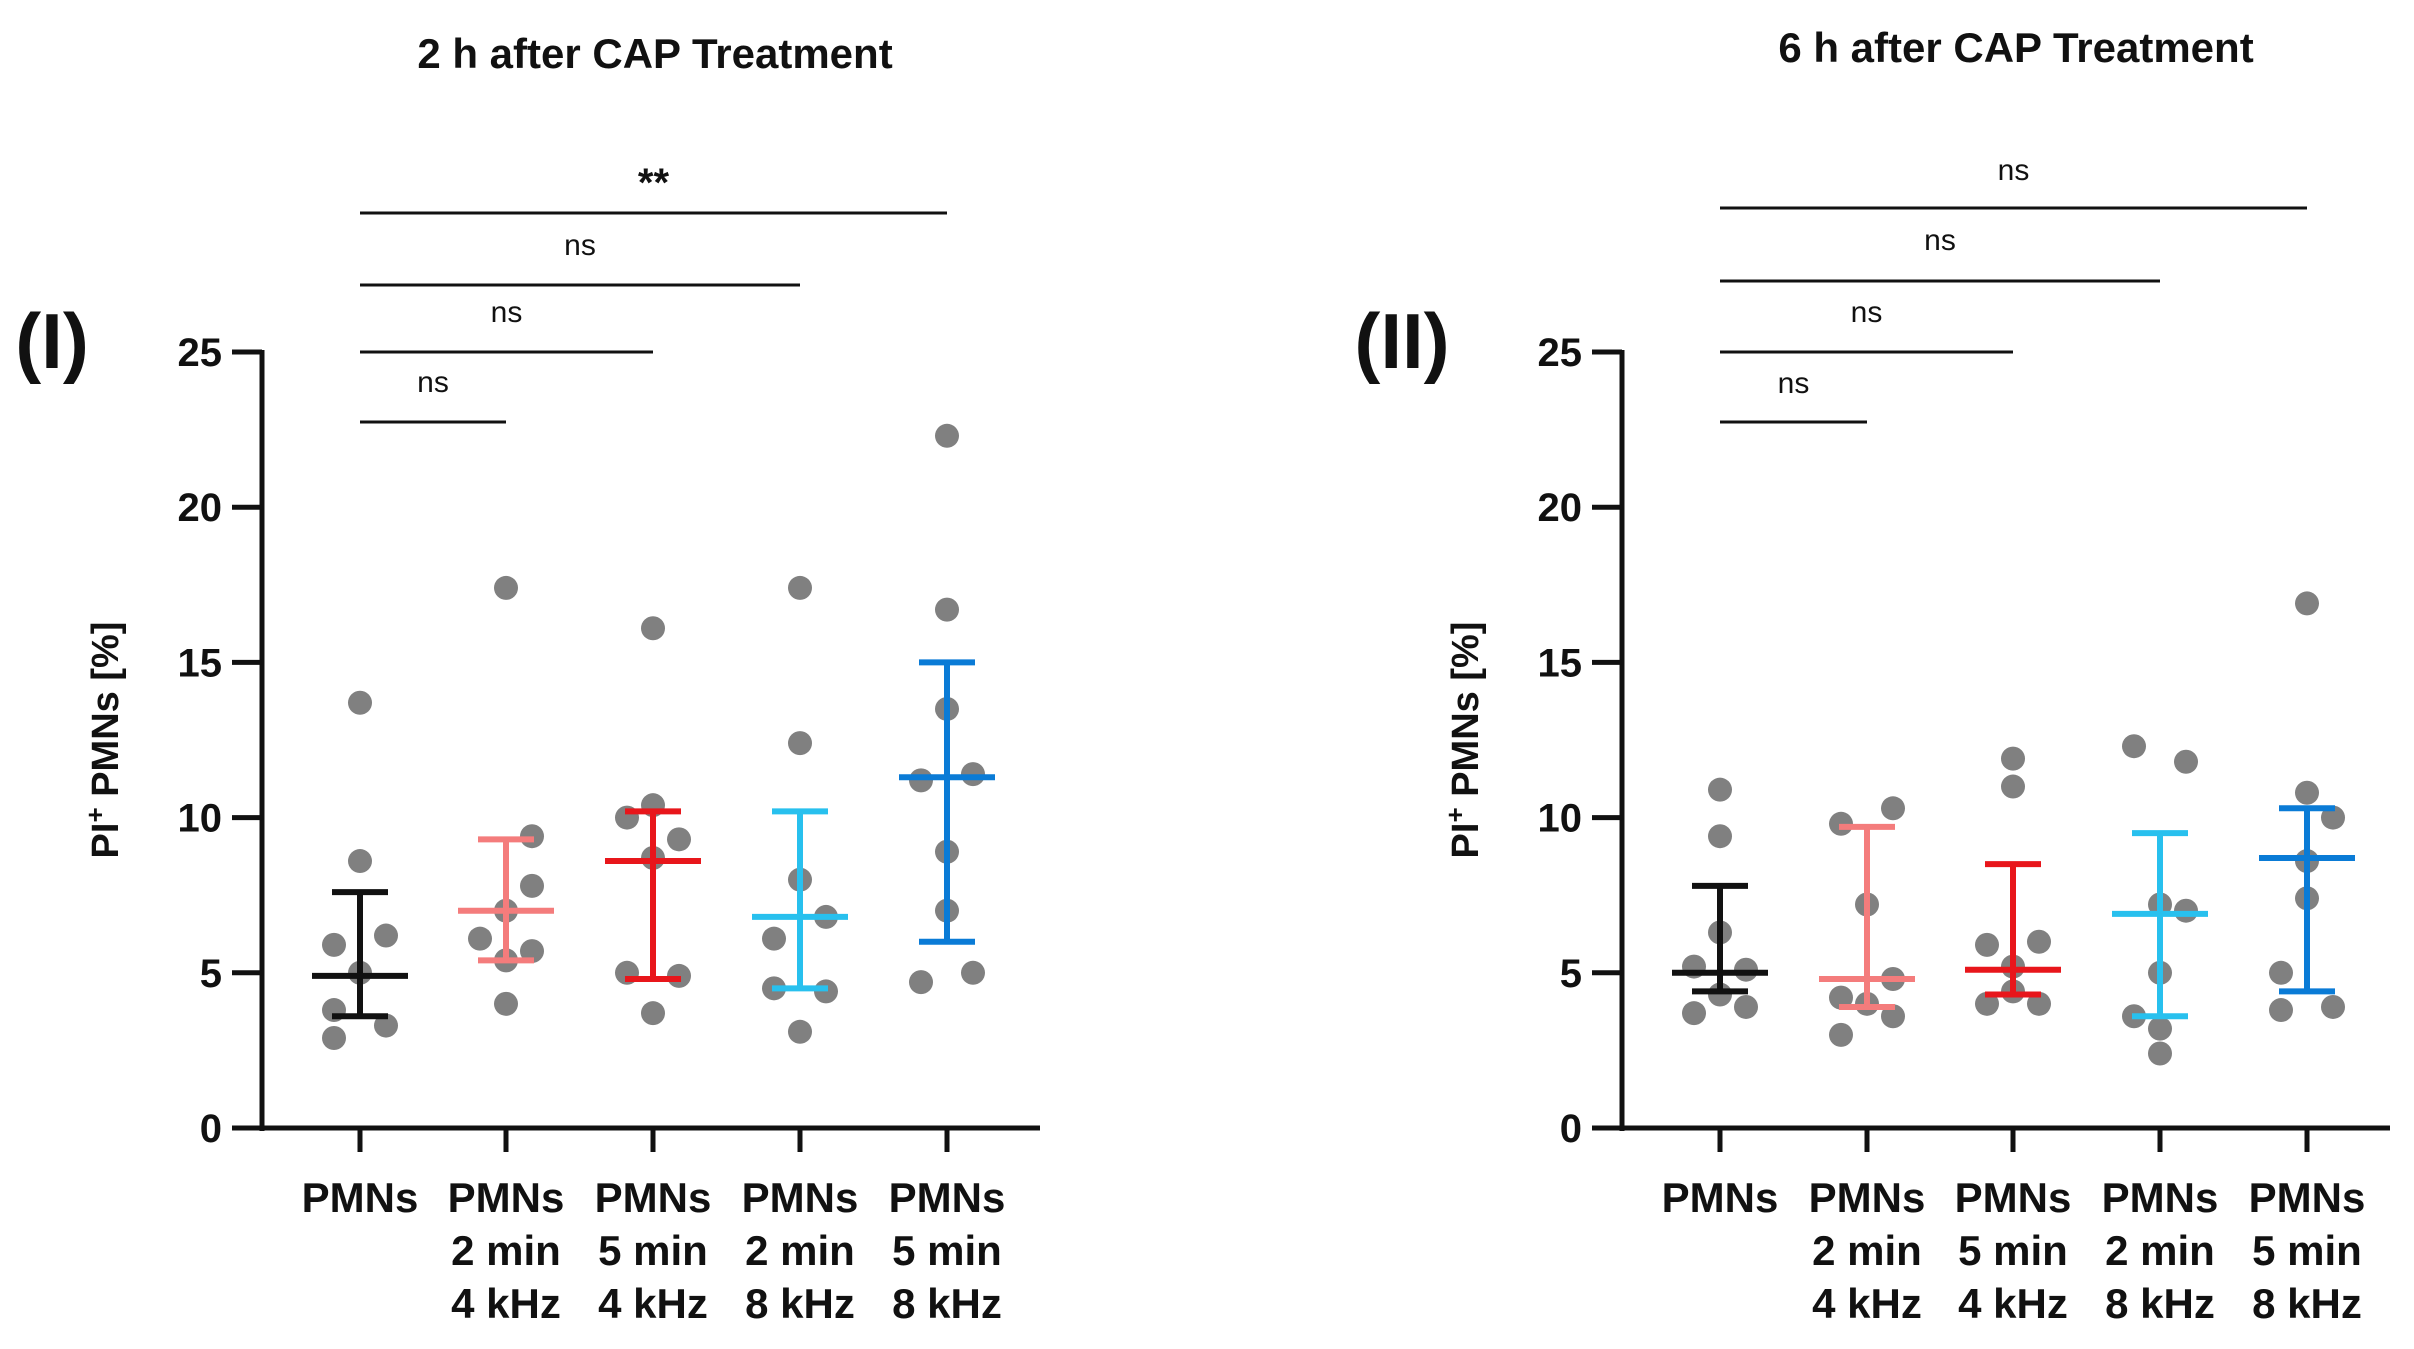 The width and height of the screenshot is (2414, 1349). Describe the element at coordinates (1560, 663) in the screenshot. I see `y-tick-label: 15` at that location.